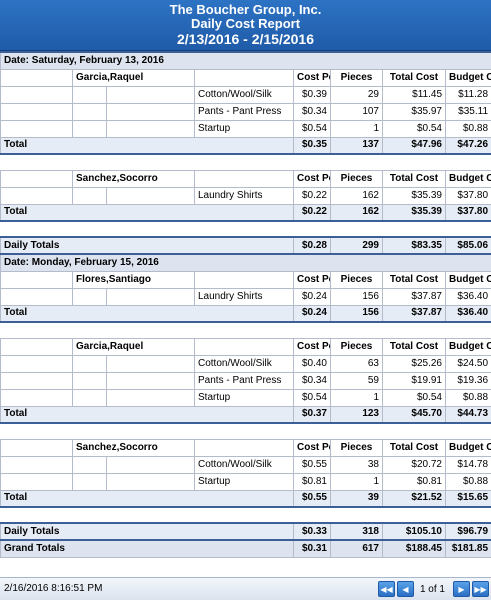 The image size is (491, 600). What do you see at coordinates (312, 380) in the screenshot?
I see `cost-per-piece-cell: $0.34` at bounding box center [312, 380].